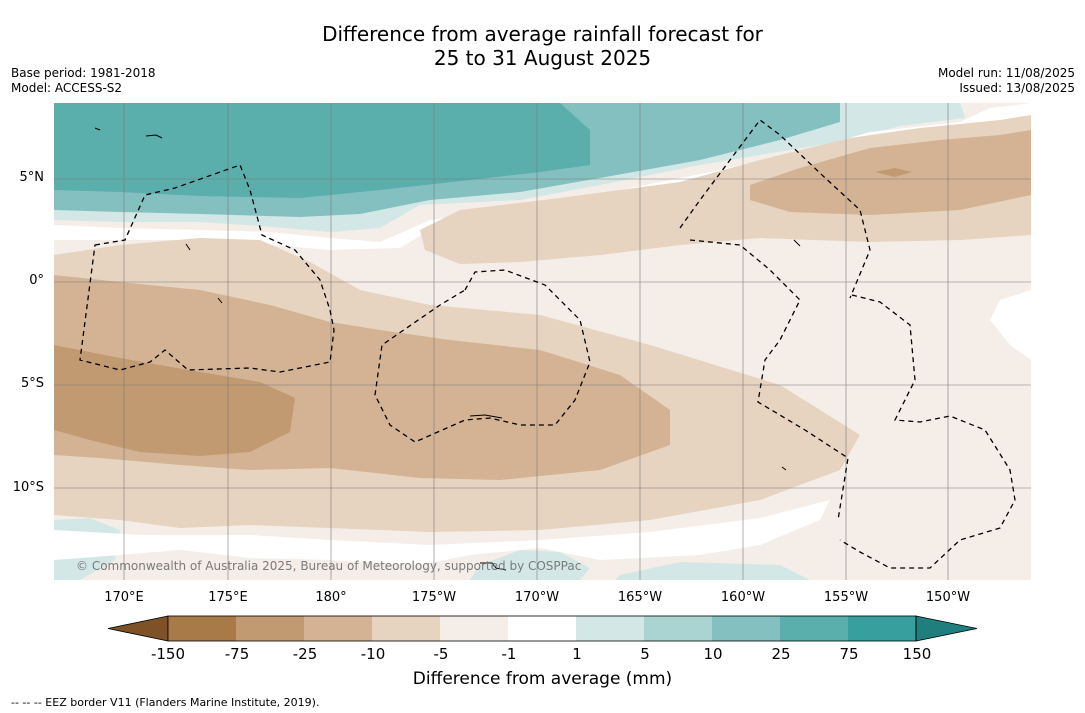  I want to click on lon-label: 175°E, so click(228, 597).